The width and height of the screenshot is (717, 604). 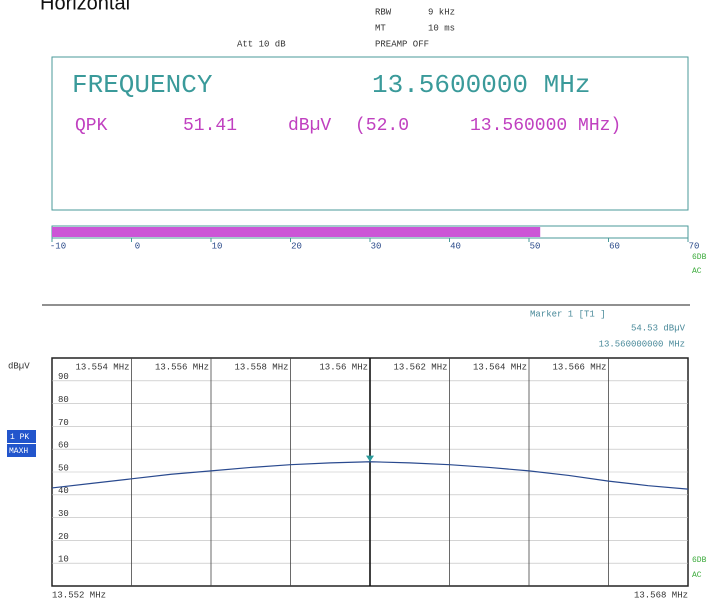 I want to click on tick-label: 60, so click(x=614, y=246).